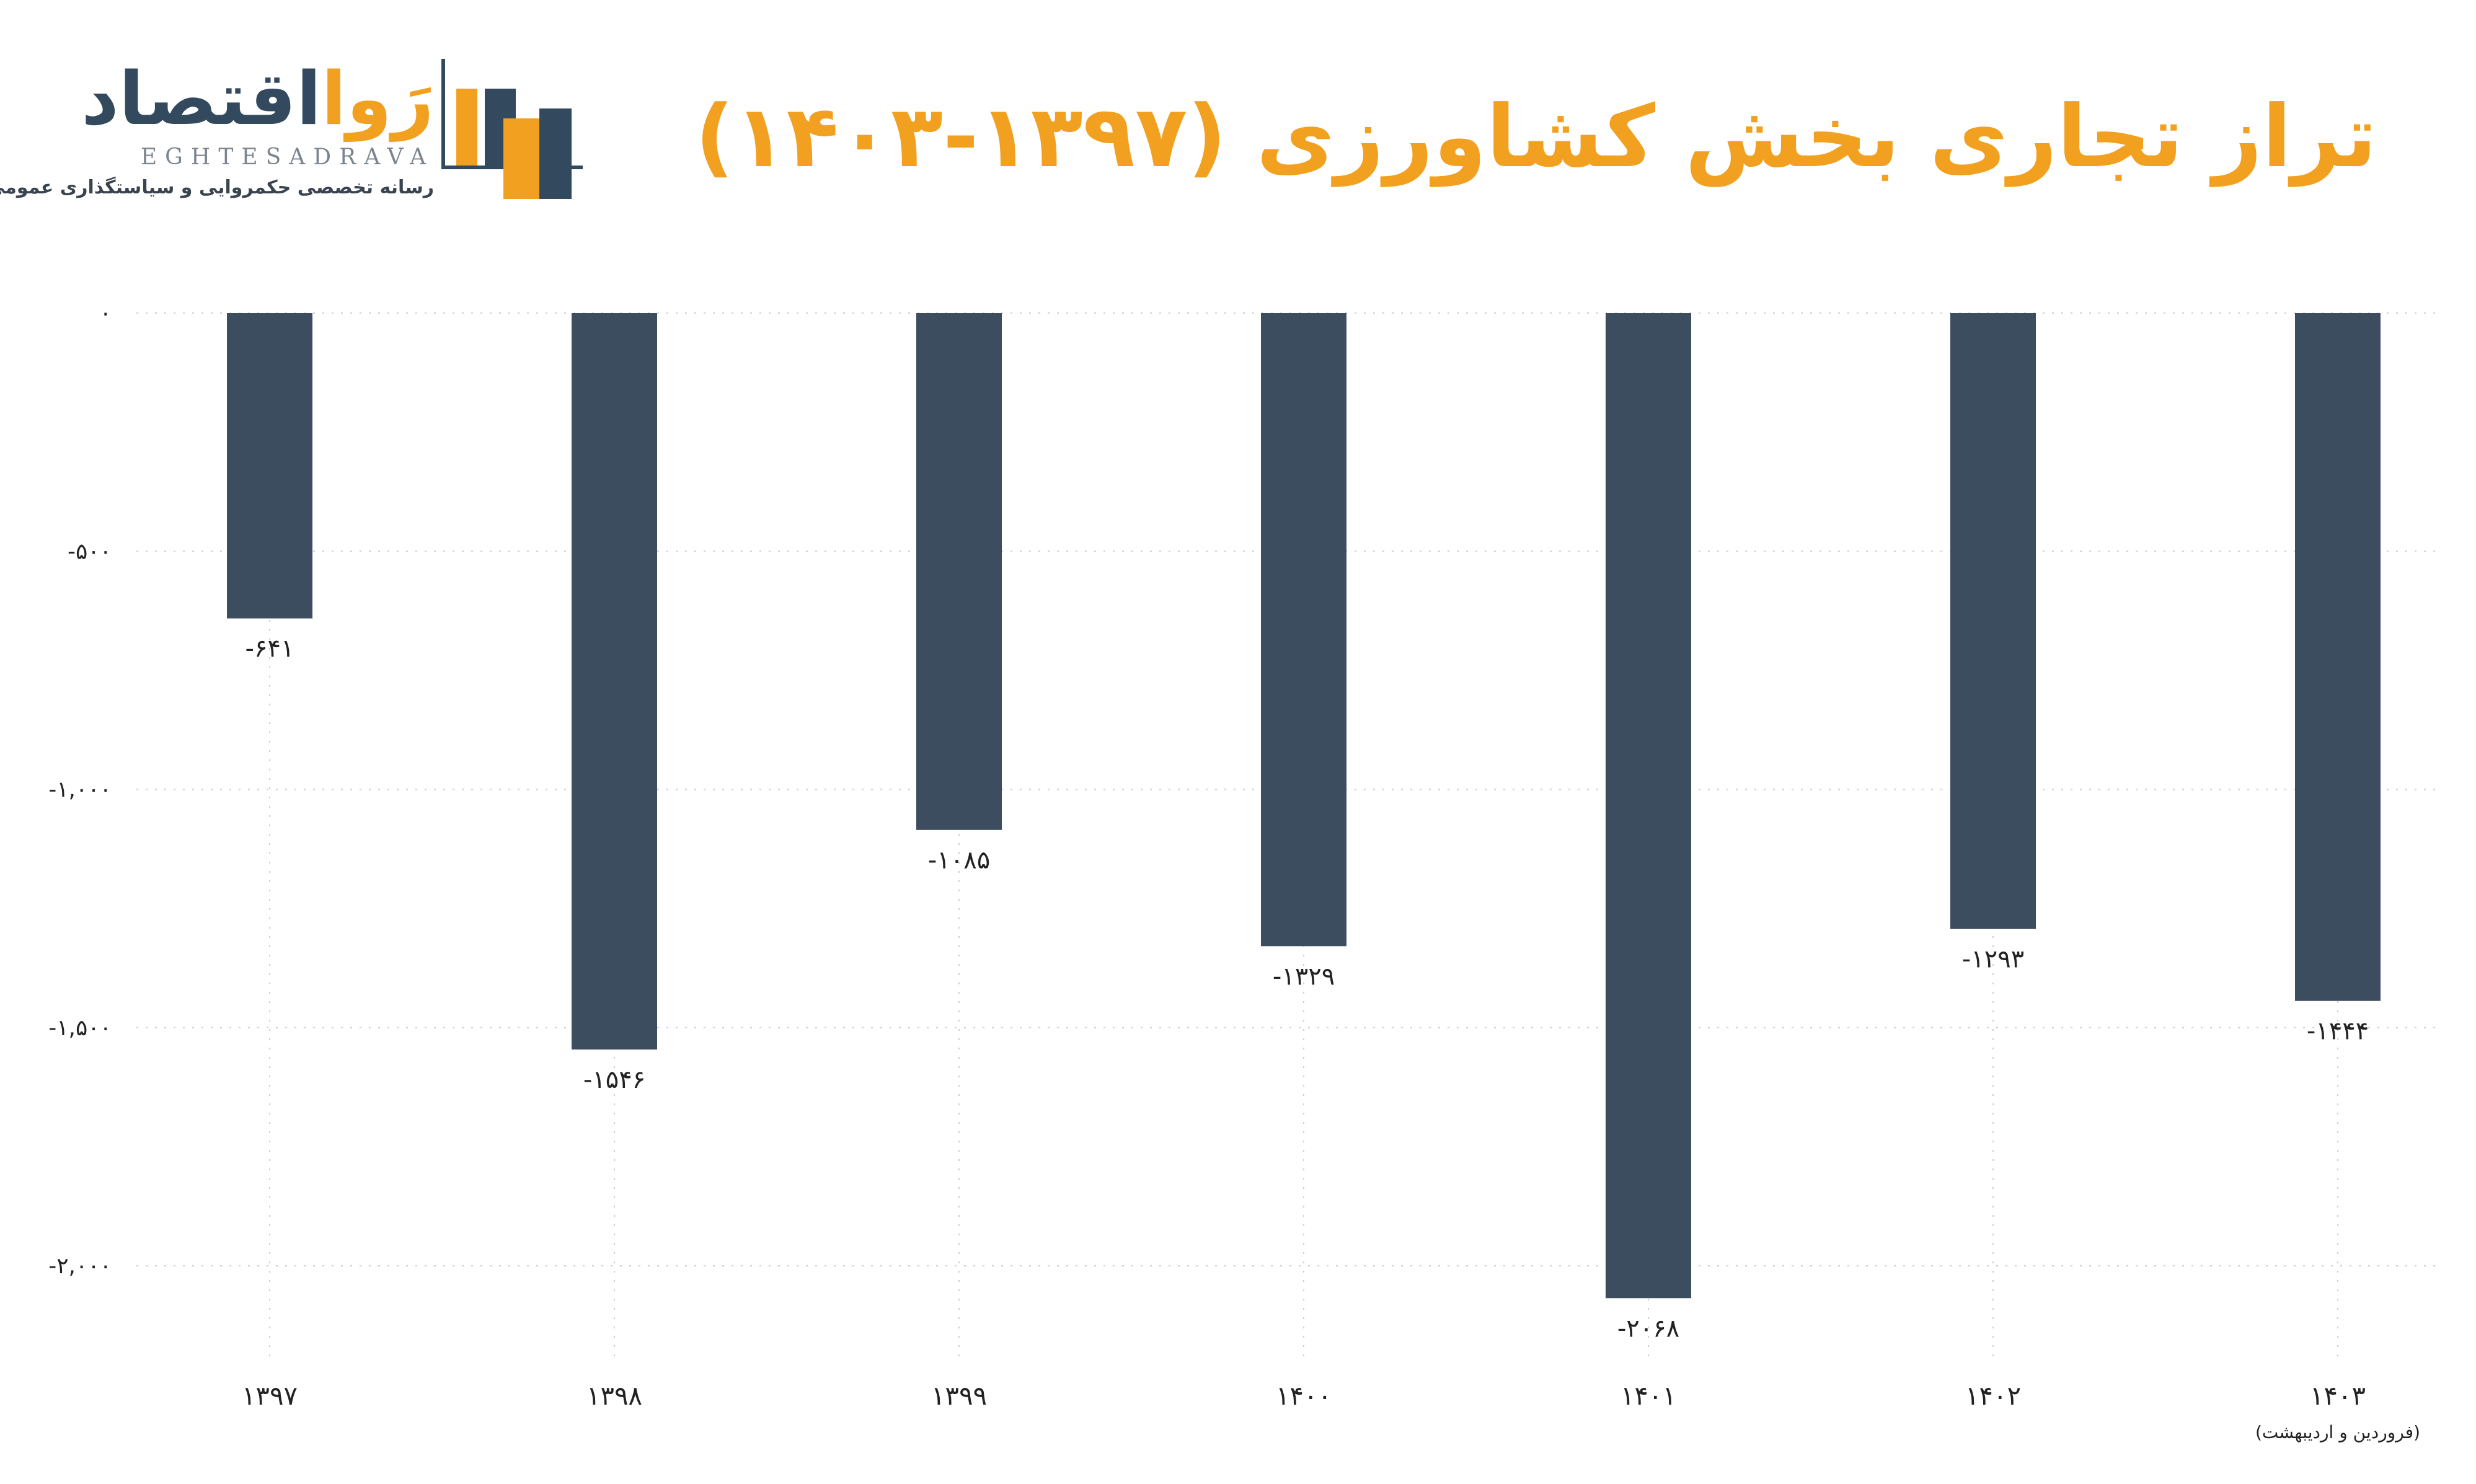 Image resolution: width=2476 pixels, height=1484 pixels. I want to click on bar-value-label: -۱۳۲۹, so click(1304, 976).